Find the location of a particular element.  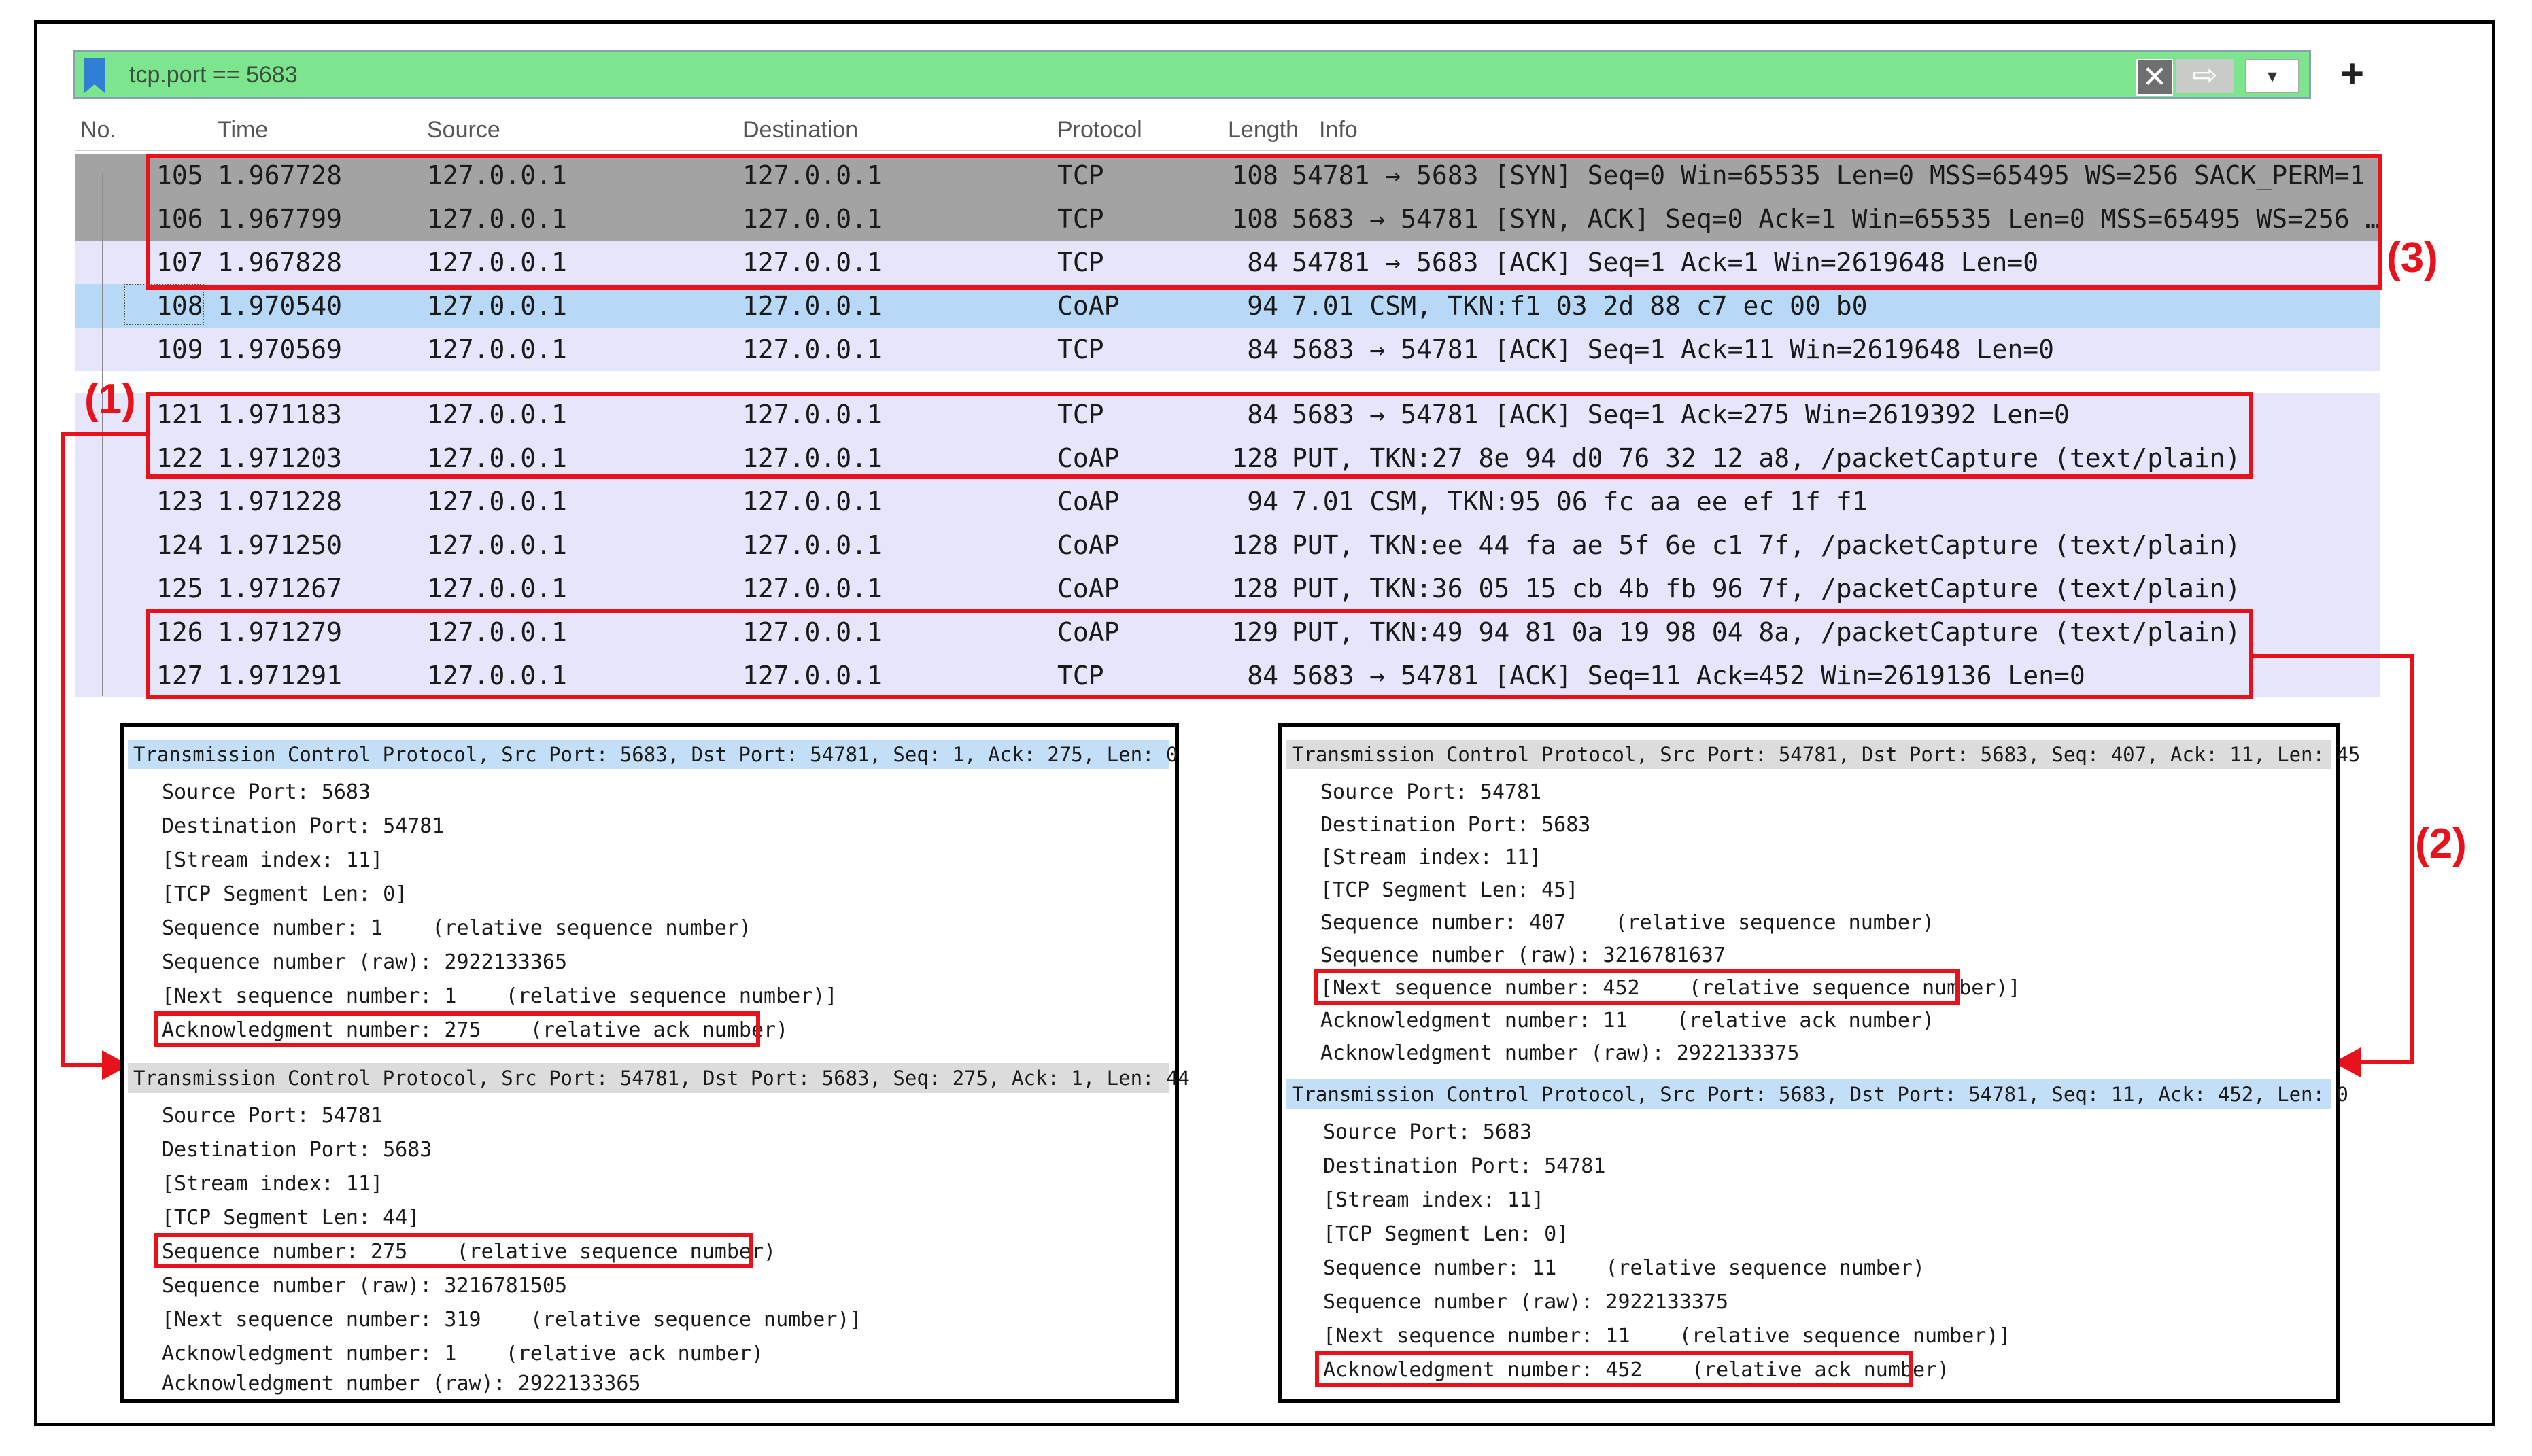

display-filter-bar: tcp.port == 5683 ✕ ⇨ ▾ is located at coordinates (1192, 75).